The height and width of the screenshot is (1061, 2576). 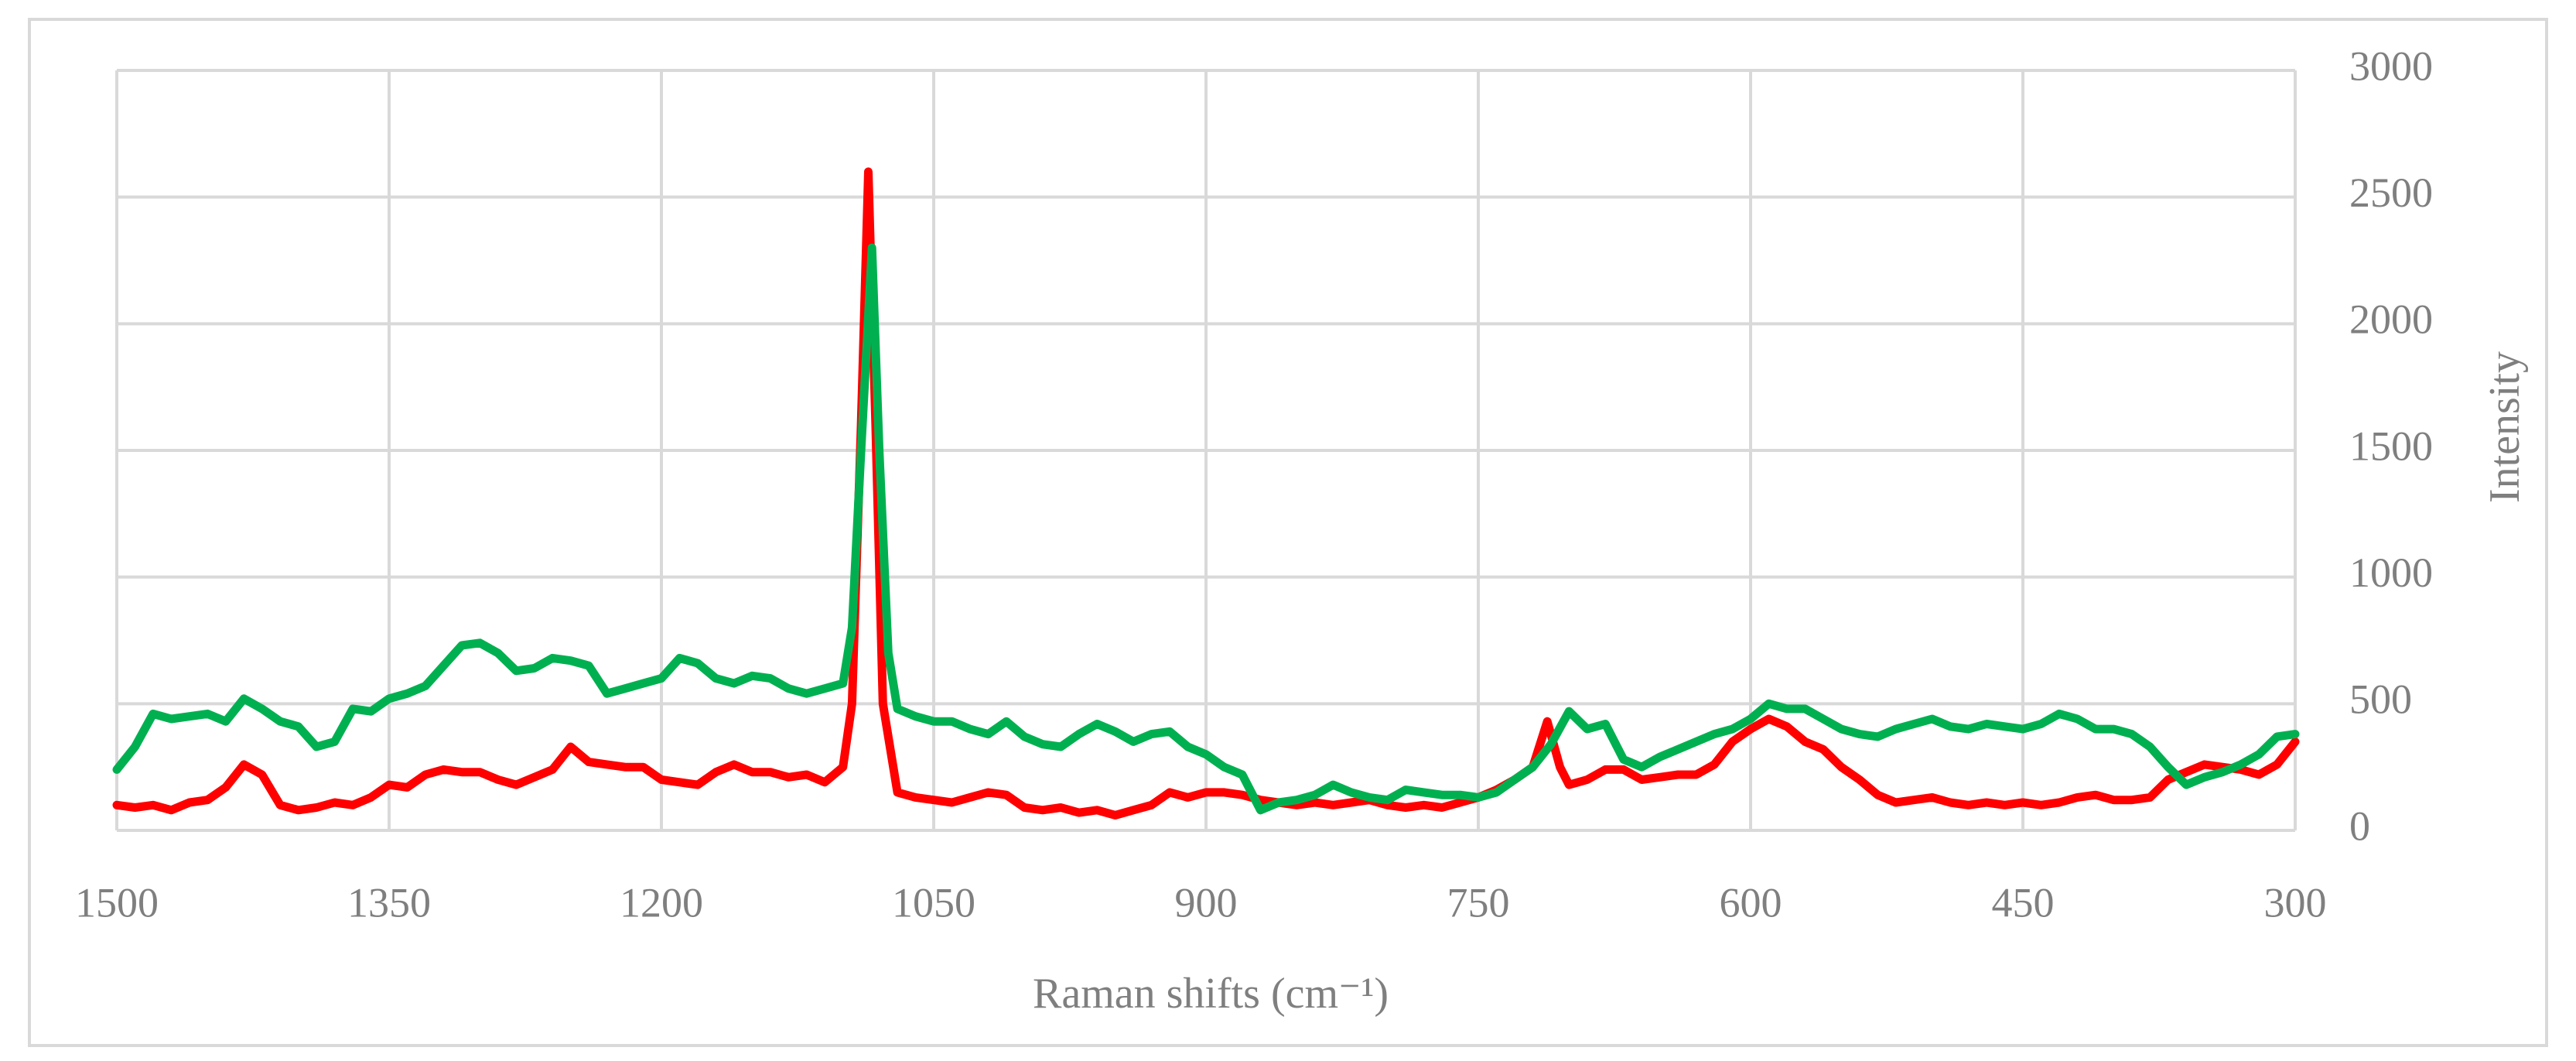 What do you see at coordinates (2380, 700) in the screenshot?
I see `y-tick-label: 500` at bounding box center [2380, 700].